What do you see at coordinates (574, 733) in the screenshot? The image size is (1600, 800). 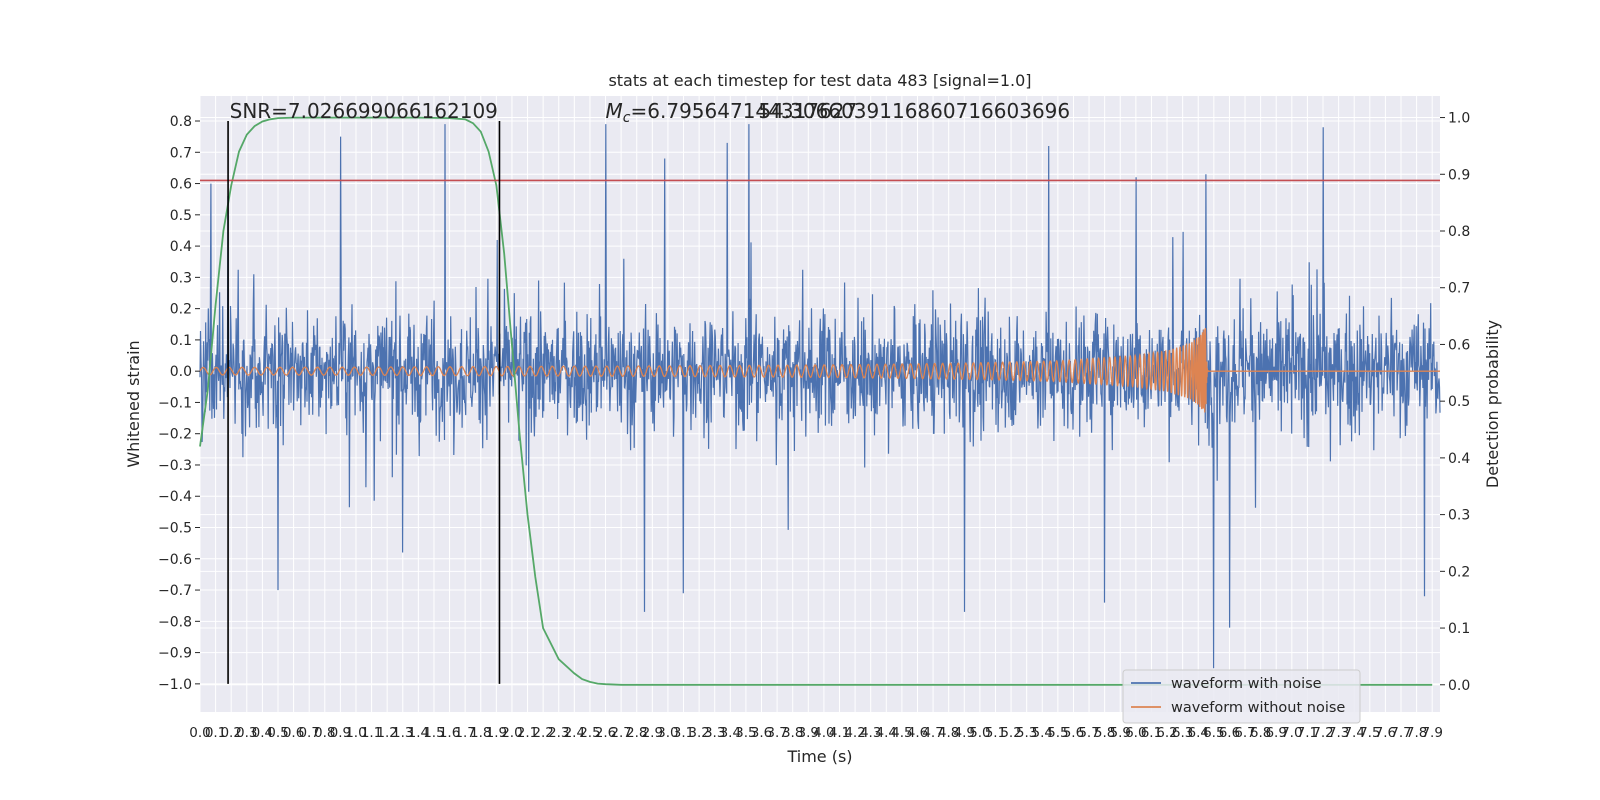 I see `x-tick-label: 2.4` at bounding box center [574, 733].